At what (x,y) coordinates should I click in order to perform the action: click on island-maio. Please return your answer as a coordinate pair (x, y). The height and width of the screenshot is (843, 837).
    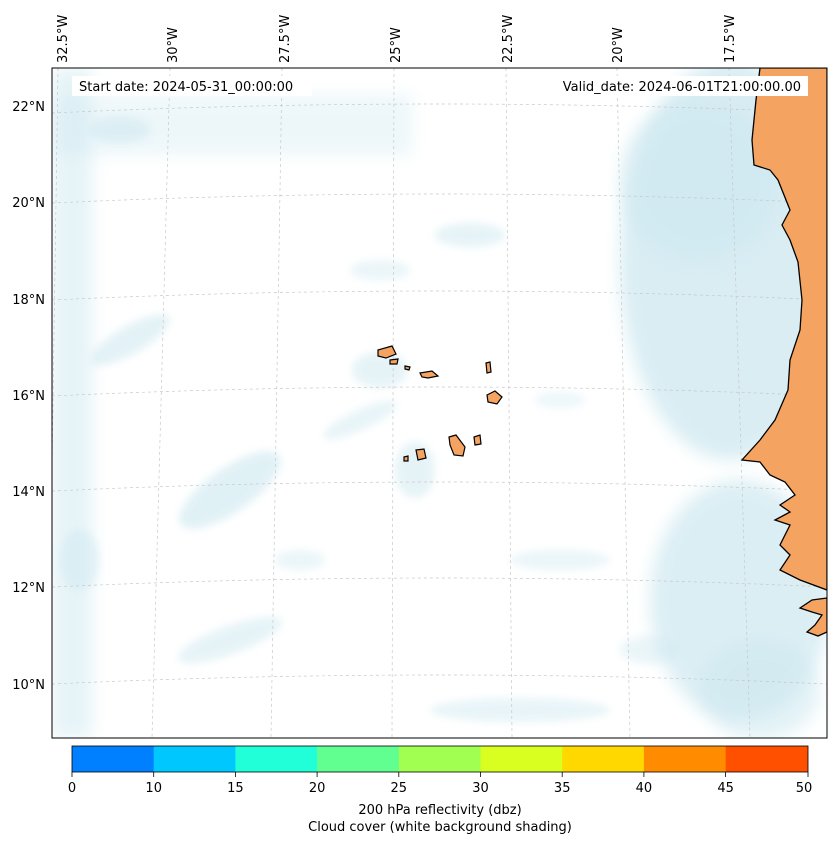
    Looking at the image, I should click on (477, 440).